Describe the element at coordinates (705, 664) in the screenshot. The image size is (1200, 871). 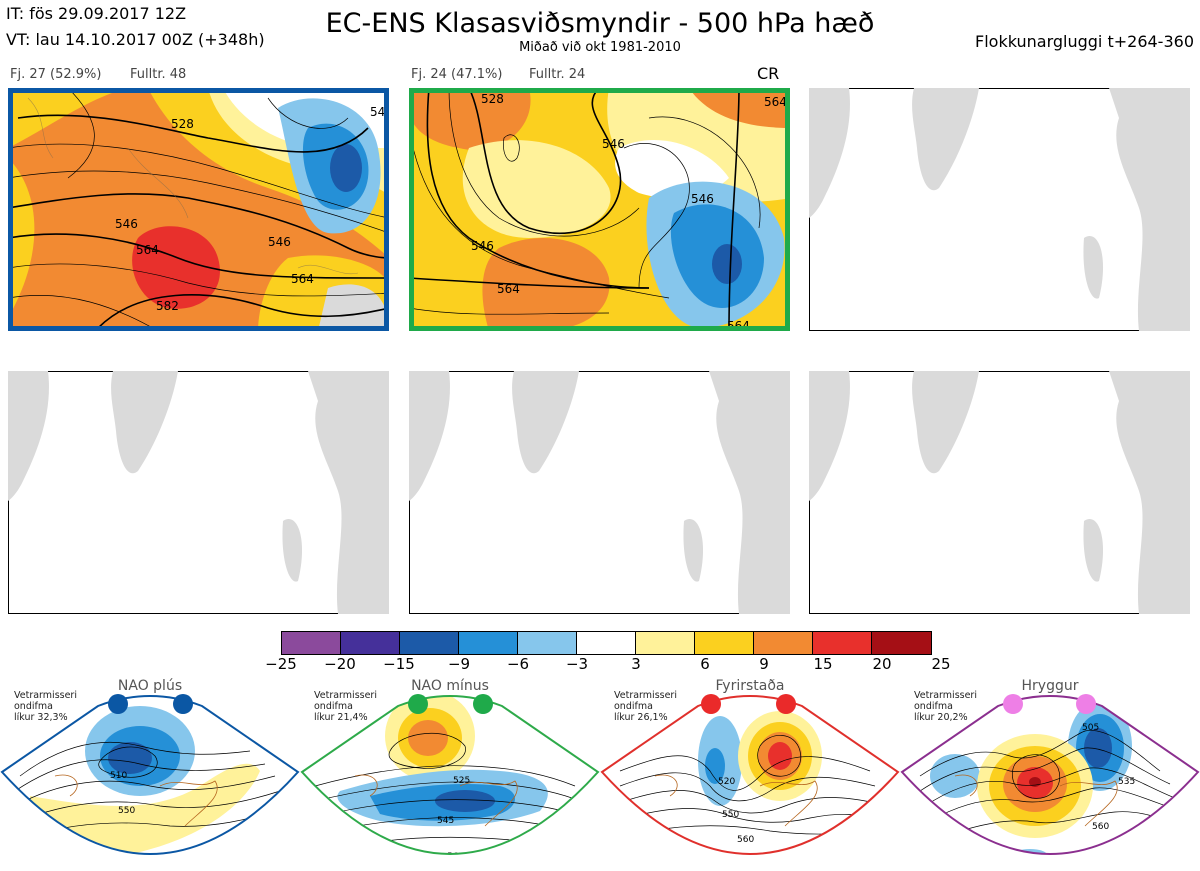
I see `colorbar-tick: 6` at that location.